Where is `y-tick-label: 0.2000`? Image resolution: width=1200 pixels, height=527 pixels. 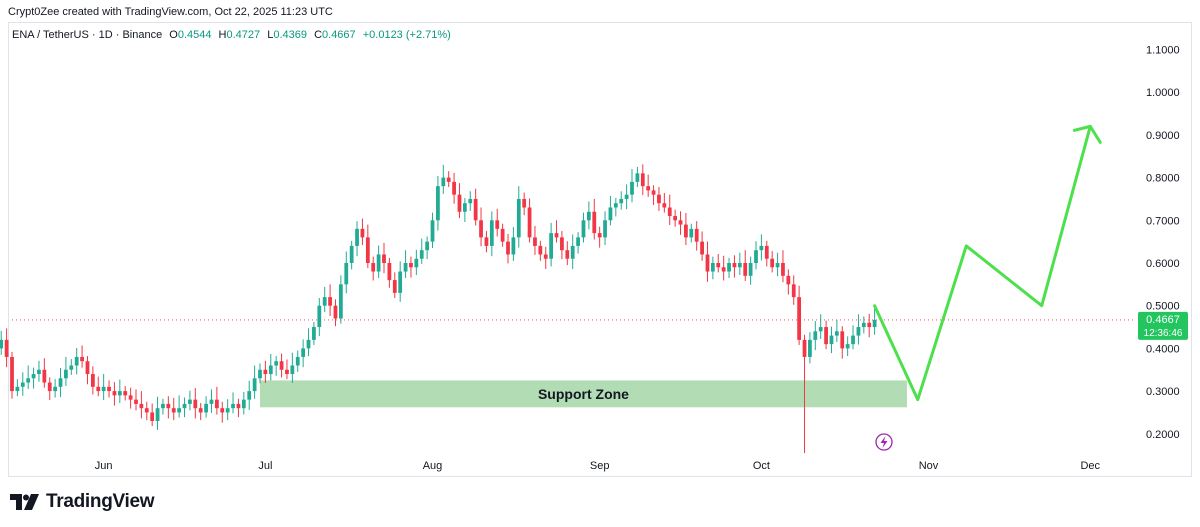
y-tick-label: 0.2000 is located at coordinates (1163, 435).